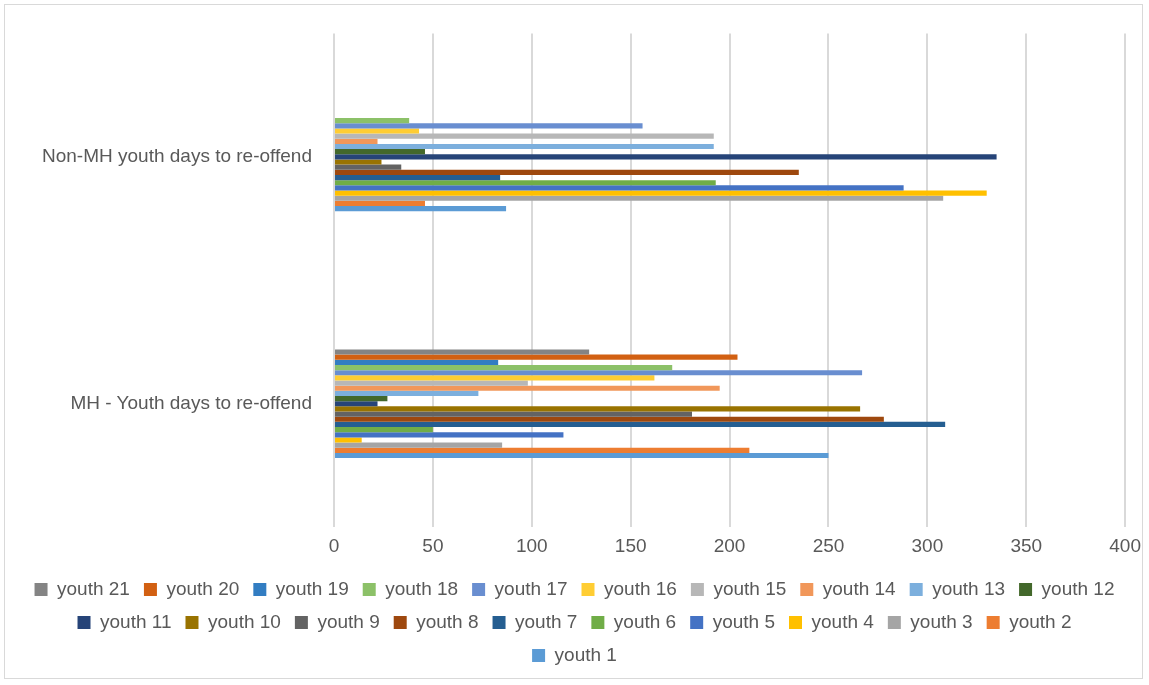 This screenshot has height=685, width=1149. What do you see at coordinates (531, 545) in the screenshot?
I see `x-tick-label: 100` at bounding box center [531, 545].